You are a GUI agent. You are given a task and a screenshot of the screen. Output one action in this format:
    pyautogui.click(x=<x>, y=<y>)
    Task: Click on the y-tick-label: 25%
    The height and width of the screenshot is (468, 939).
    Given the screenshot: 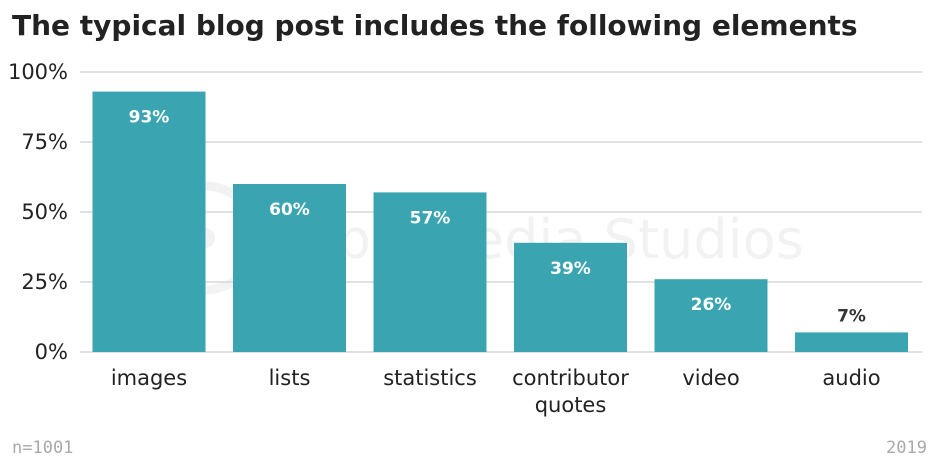 What is the action you would take?
    pyautogui.click(x=44, y=282)
    